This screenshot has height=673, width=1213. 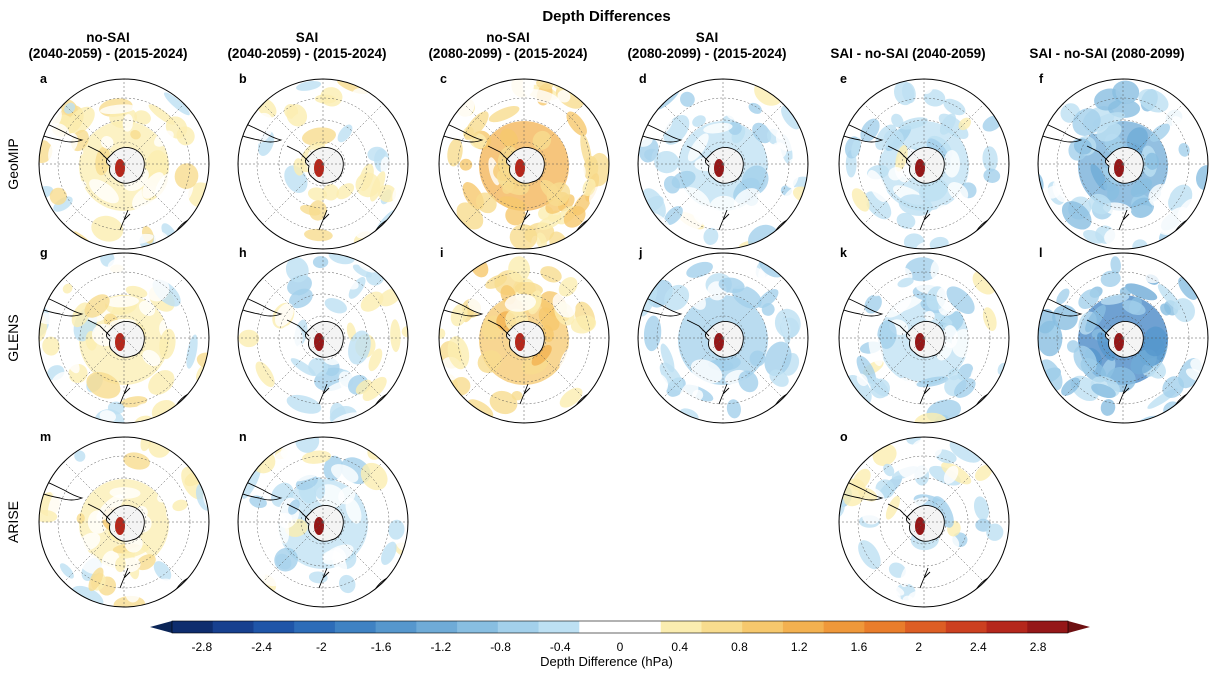 I want to click on panel-letter-o: o, so click(x=844, y=437).